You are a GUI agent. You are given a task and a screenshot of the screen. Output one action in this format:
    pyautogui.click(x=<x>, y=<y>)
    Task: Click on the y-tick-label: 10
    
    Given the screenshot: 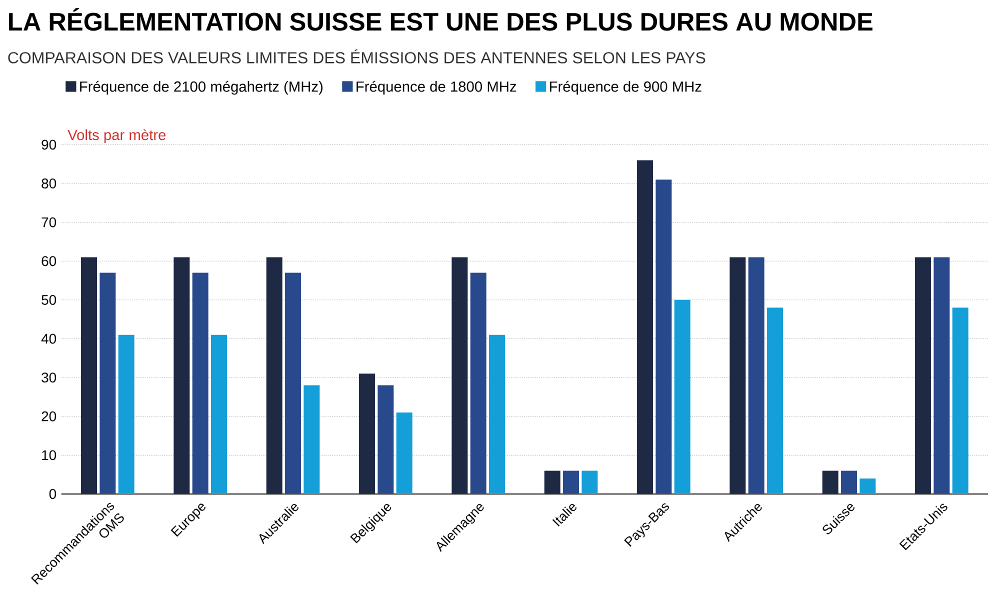 What is the action you would take?
    pyautogui.click(x=49, y=455)
    